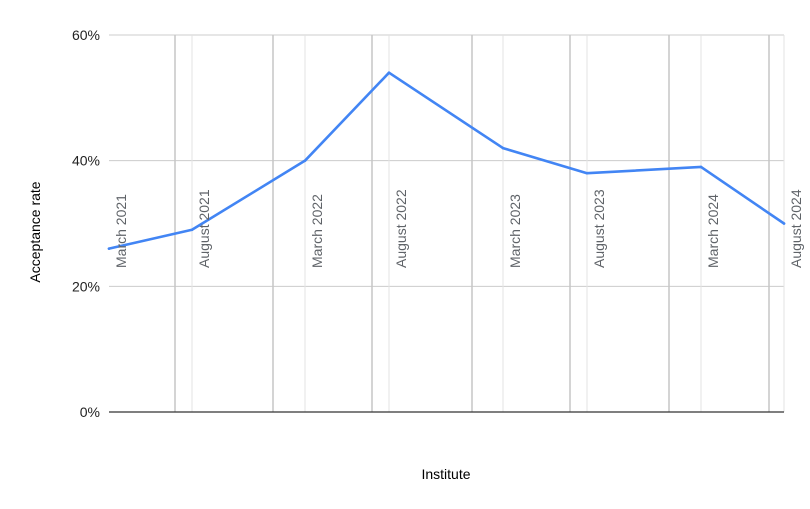  I want to click on x-category-label: August 2024, so click(796, 228).